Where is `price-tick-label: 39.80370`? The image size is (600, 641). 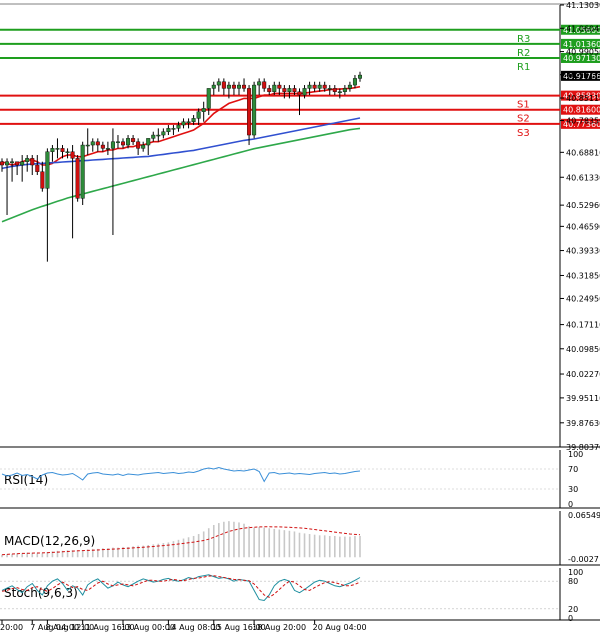
price-tick-label: 39.80370 is located at coordinates (583, 447).